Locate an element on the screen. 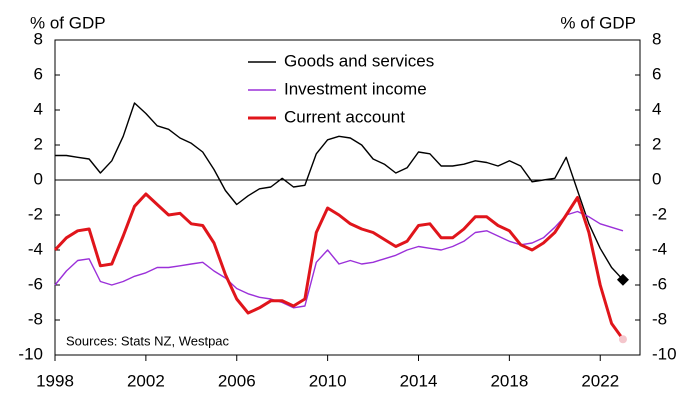 The height and width of the screenshot is (410, 692). y2-tick-label: 2 is located at coordinates (656, 143).